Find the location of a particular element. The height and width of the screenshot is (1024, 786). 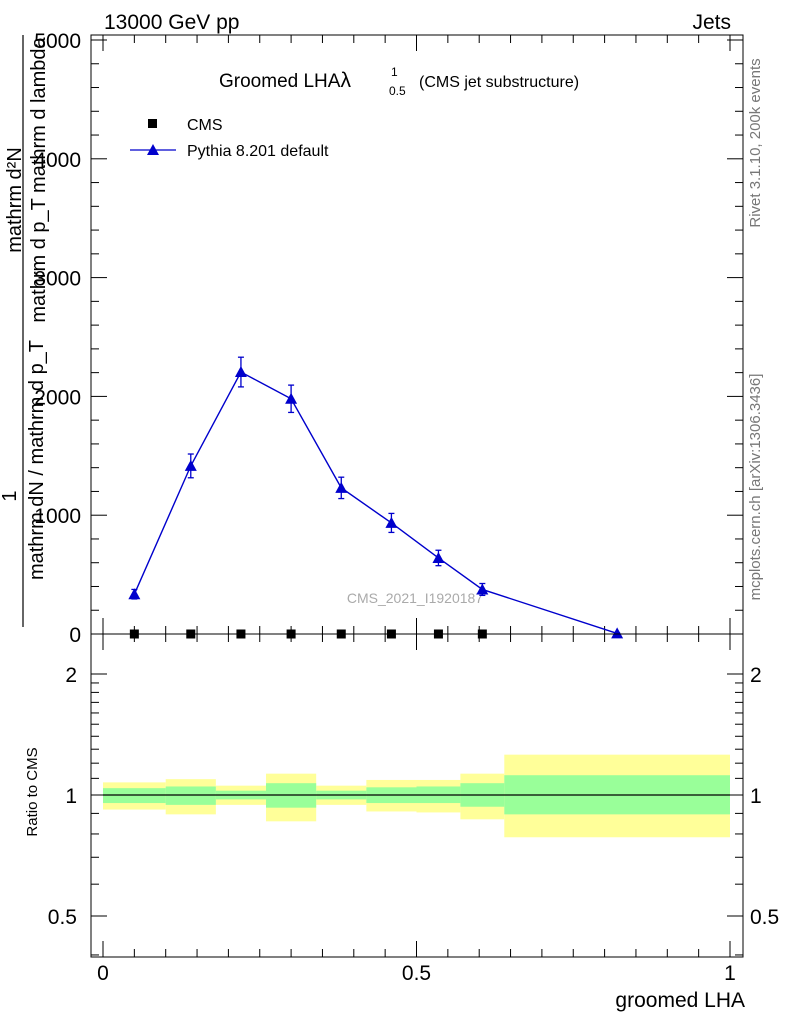

main-subtitle: (CMS jet substructure) is located at coordinates (499, 82).